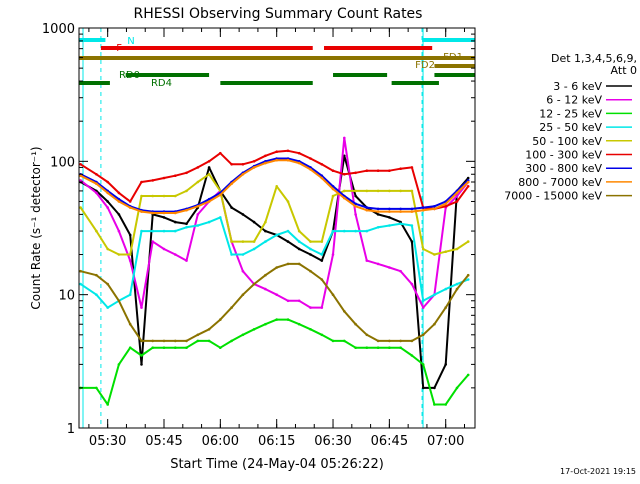  What do you see at coordinates (278, 14) in the screenshot?
I see `chart-title: RHESSI Observing Summary Count Rates` at bounding box center [278, 14].